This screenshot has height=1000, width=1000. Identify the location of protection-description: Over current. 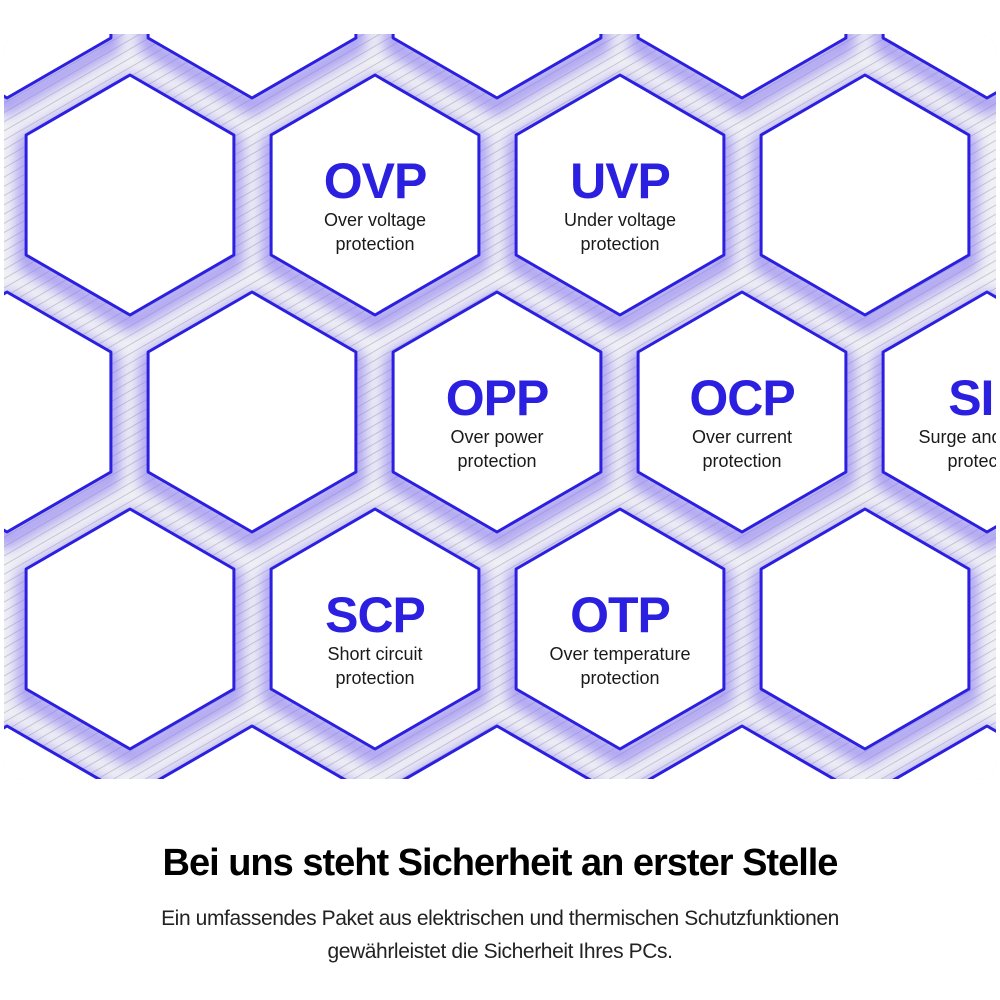
(742, 437).